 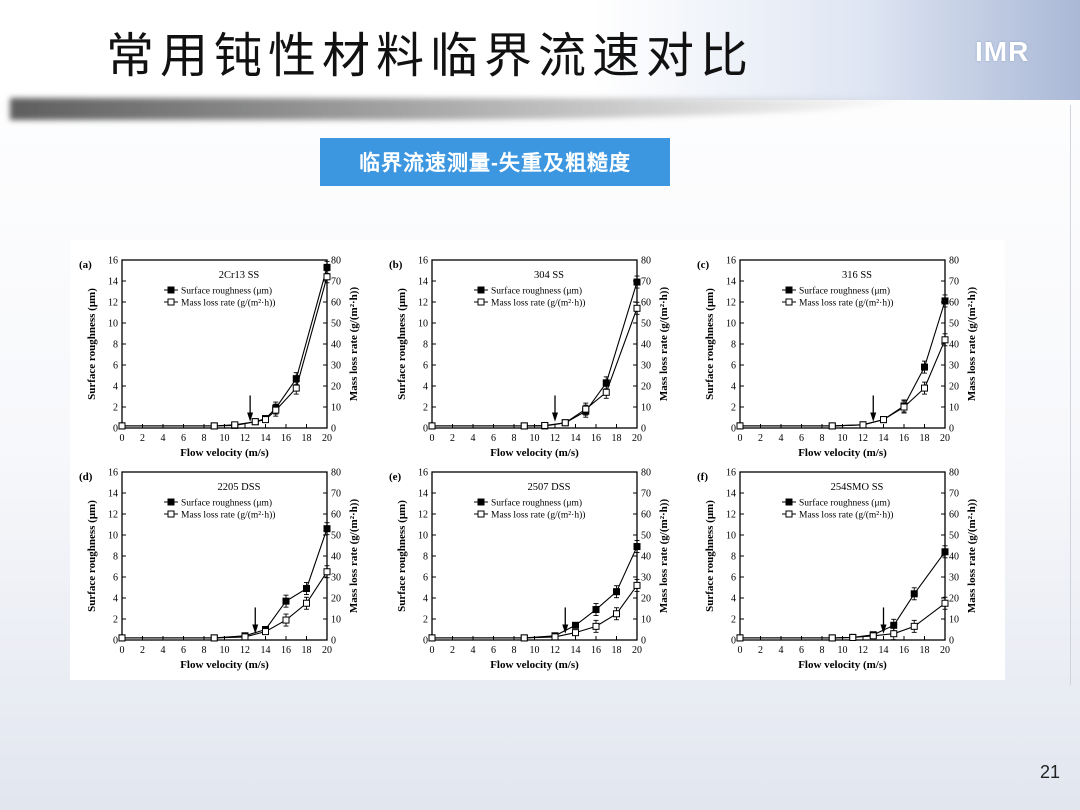 I want to click on y-tick-label: 10, so click(x=423, y=324).